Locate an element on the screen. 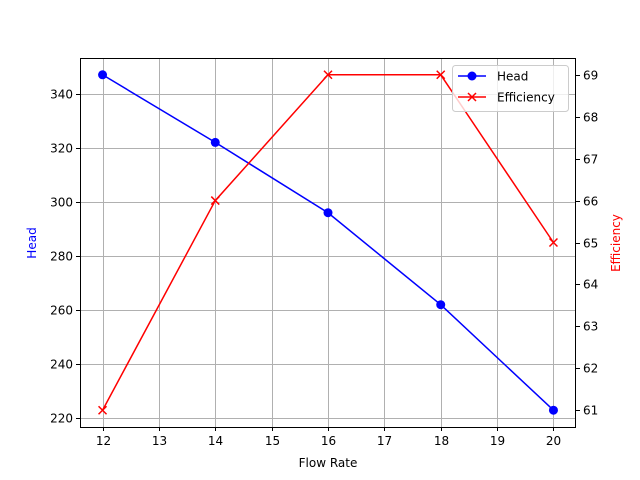 The width and height of the screenshot is (640, 480). x-tick-label: 17 is located at coordinates (384, 441).